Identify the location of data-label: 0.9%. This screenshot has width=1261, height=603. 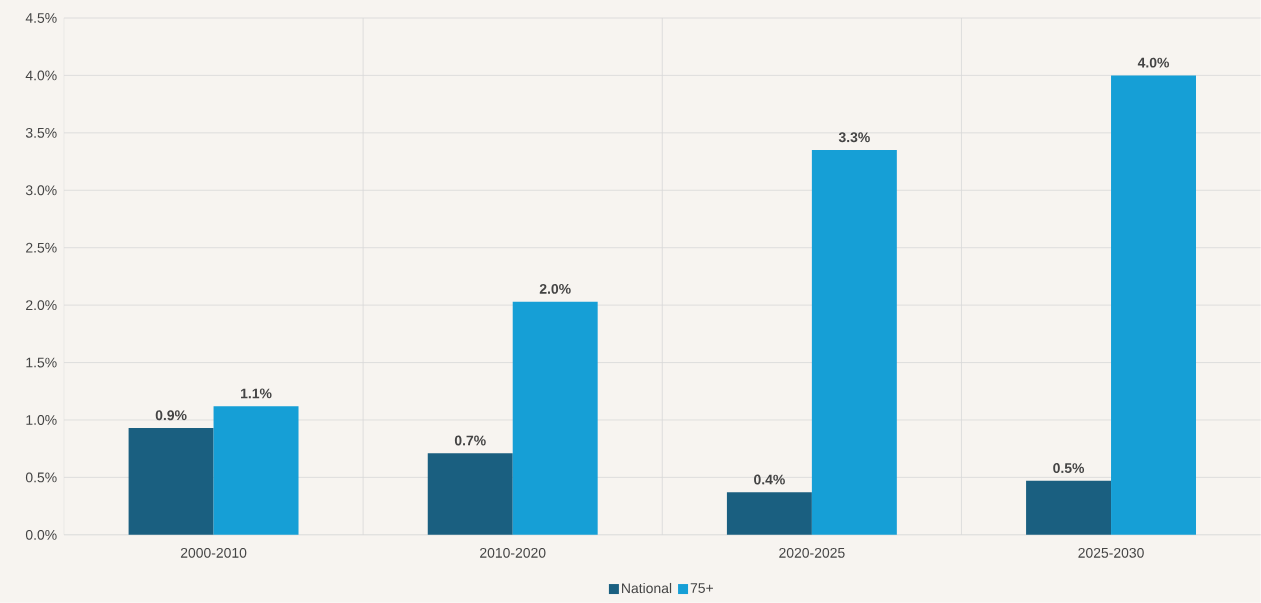
(171, 415).